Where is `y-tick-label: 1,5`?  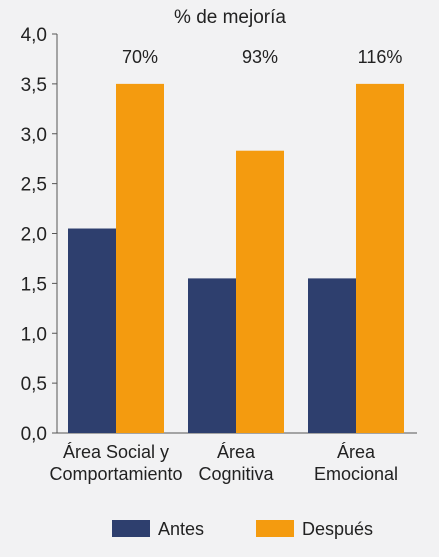 y-tick-label: 1,5 is located at coordinates (34, 284).